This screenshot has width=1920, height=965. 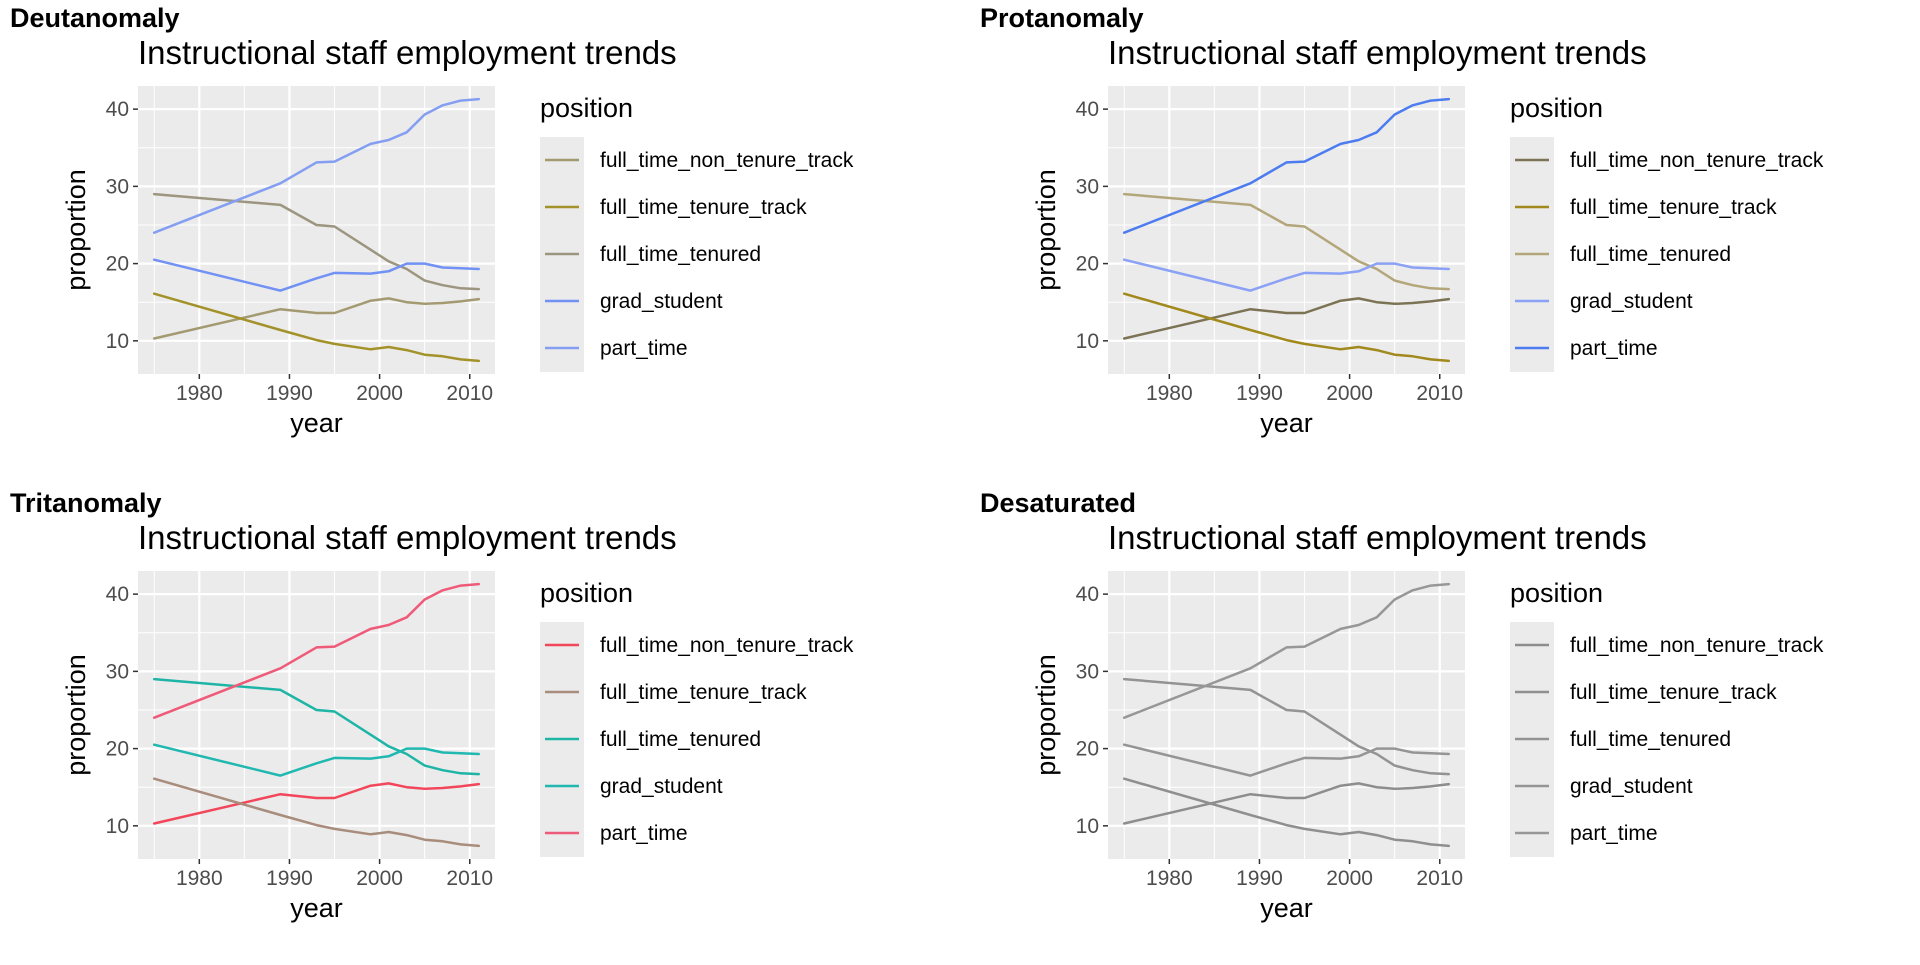 What do you see at coordinates (1062, 18) in the screenshot?
I see `panel-label: Protanomaly` at bounding box center [1062, 18].